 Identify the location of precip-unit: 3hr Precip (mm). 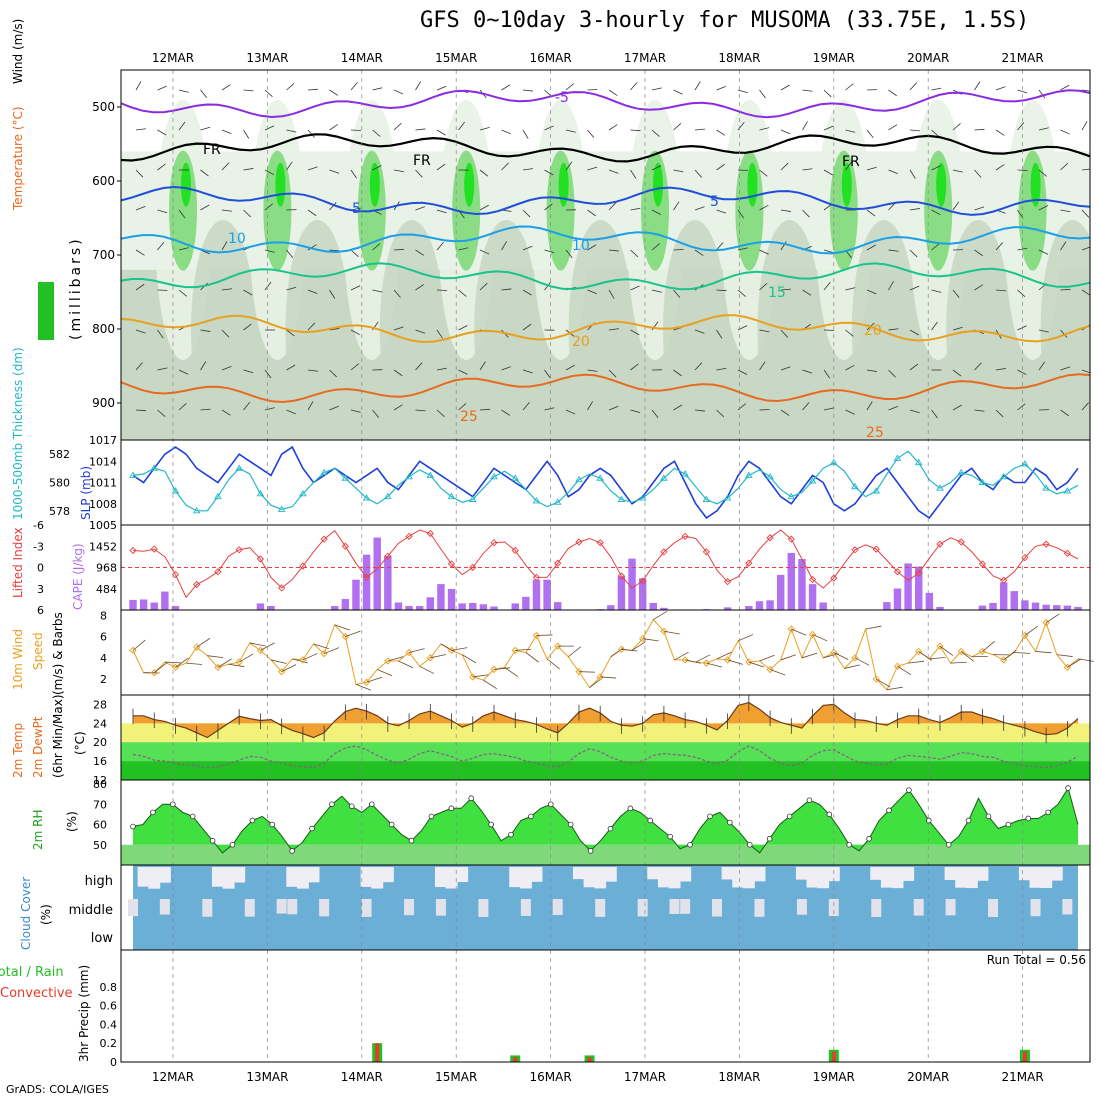
(84, 1013).